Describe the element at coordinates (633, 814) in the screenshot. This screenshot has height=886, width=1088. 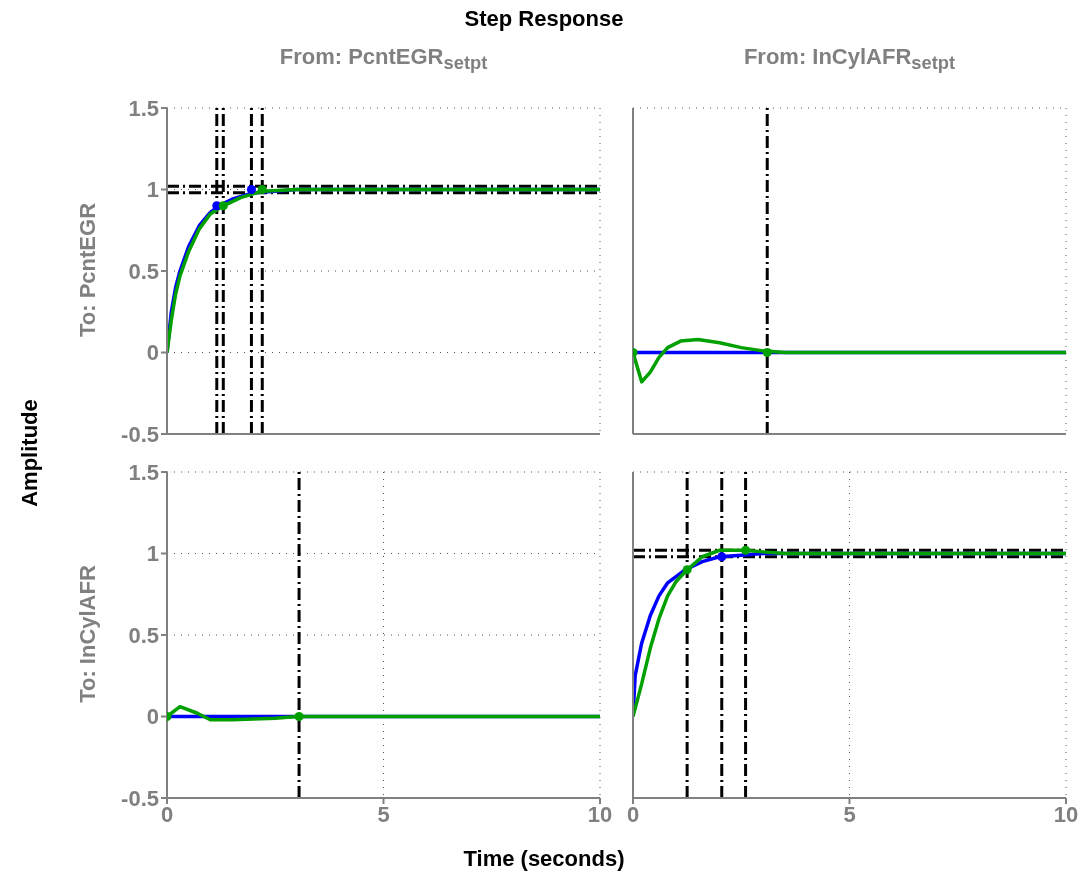
I see `x-tick-label: 0` at that location.